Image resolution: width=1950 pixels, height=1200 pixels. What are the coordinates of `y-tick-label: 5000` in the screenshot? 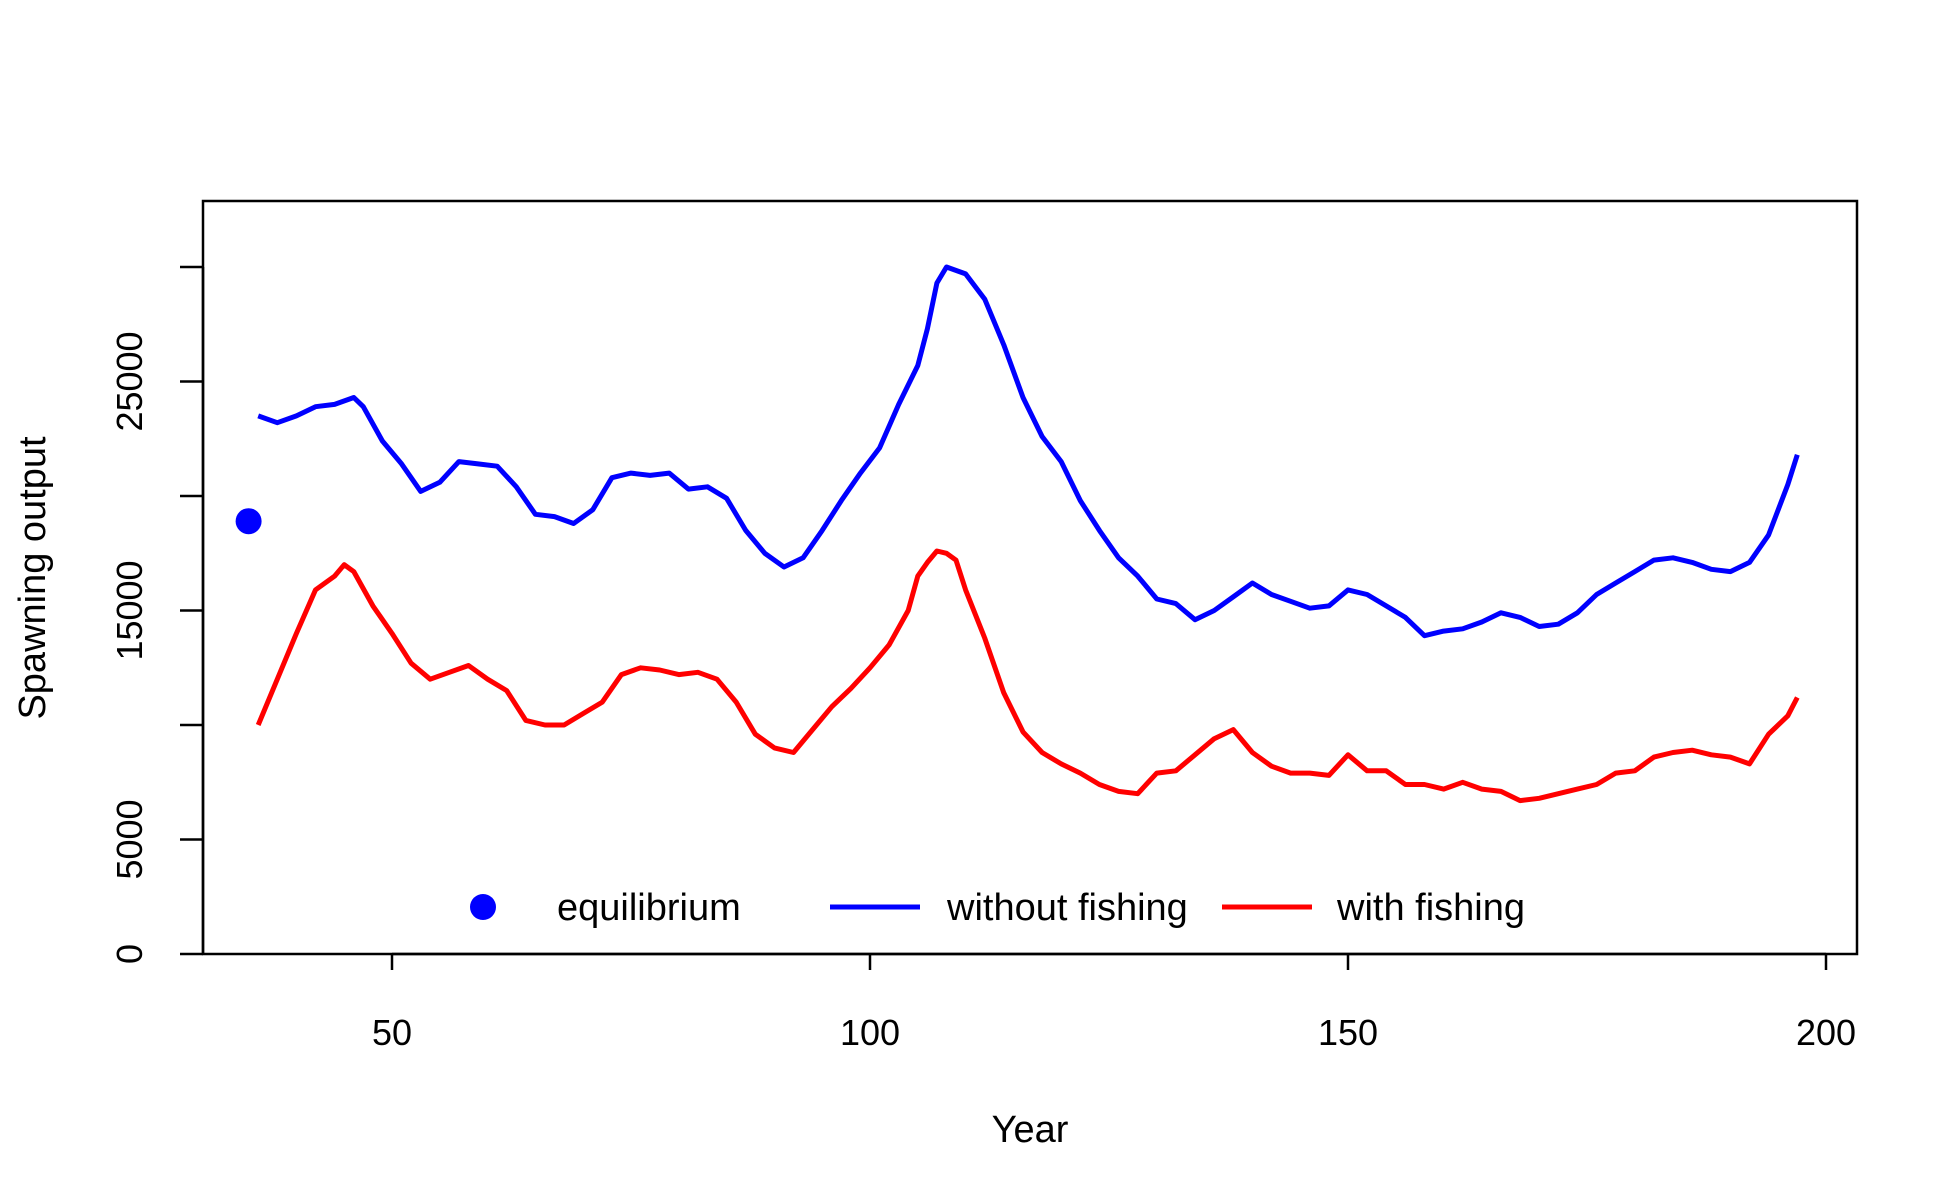 It's located at (129, 839).